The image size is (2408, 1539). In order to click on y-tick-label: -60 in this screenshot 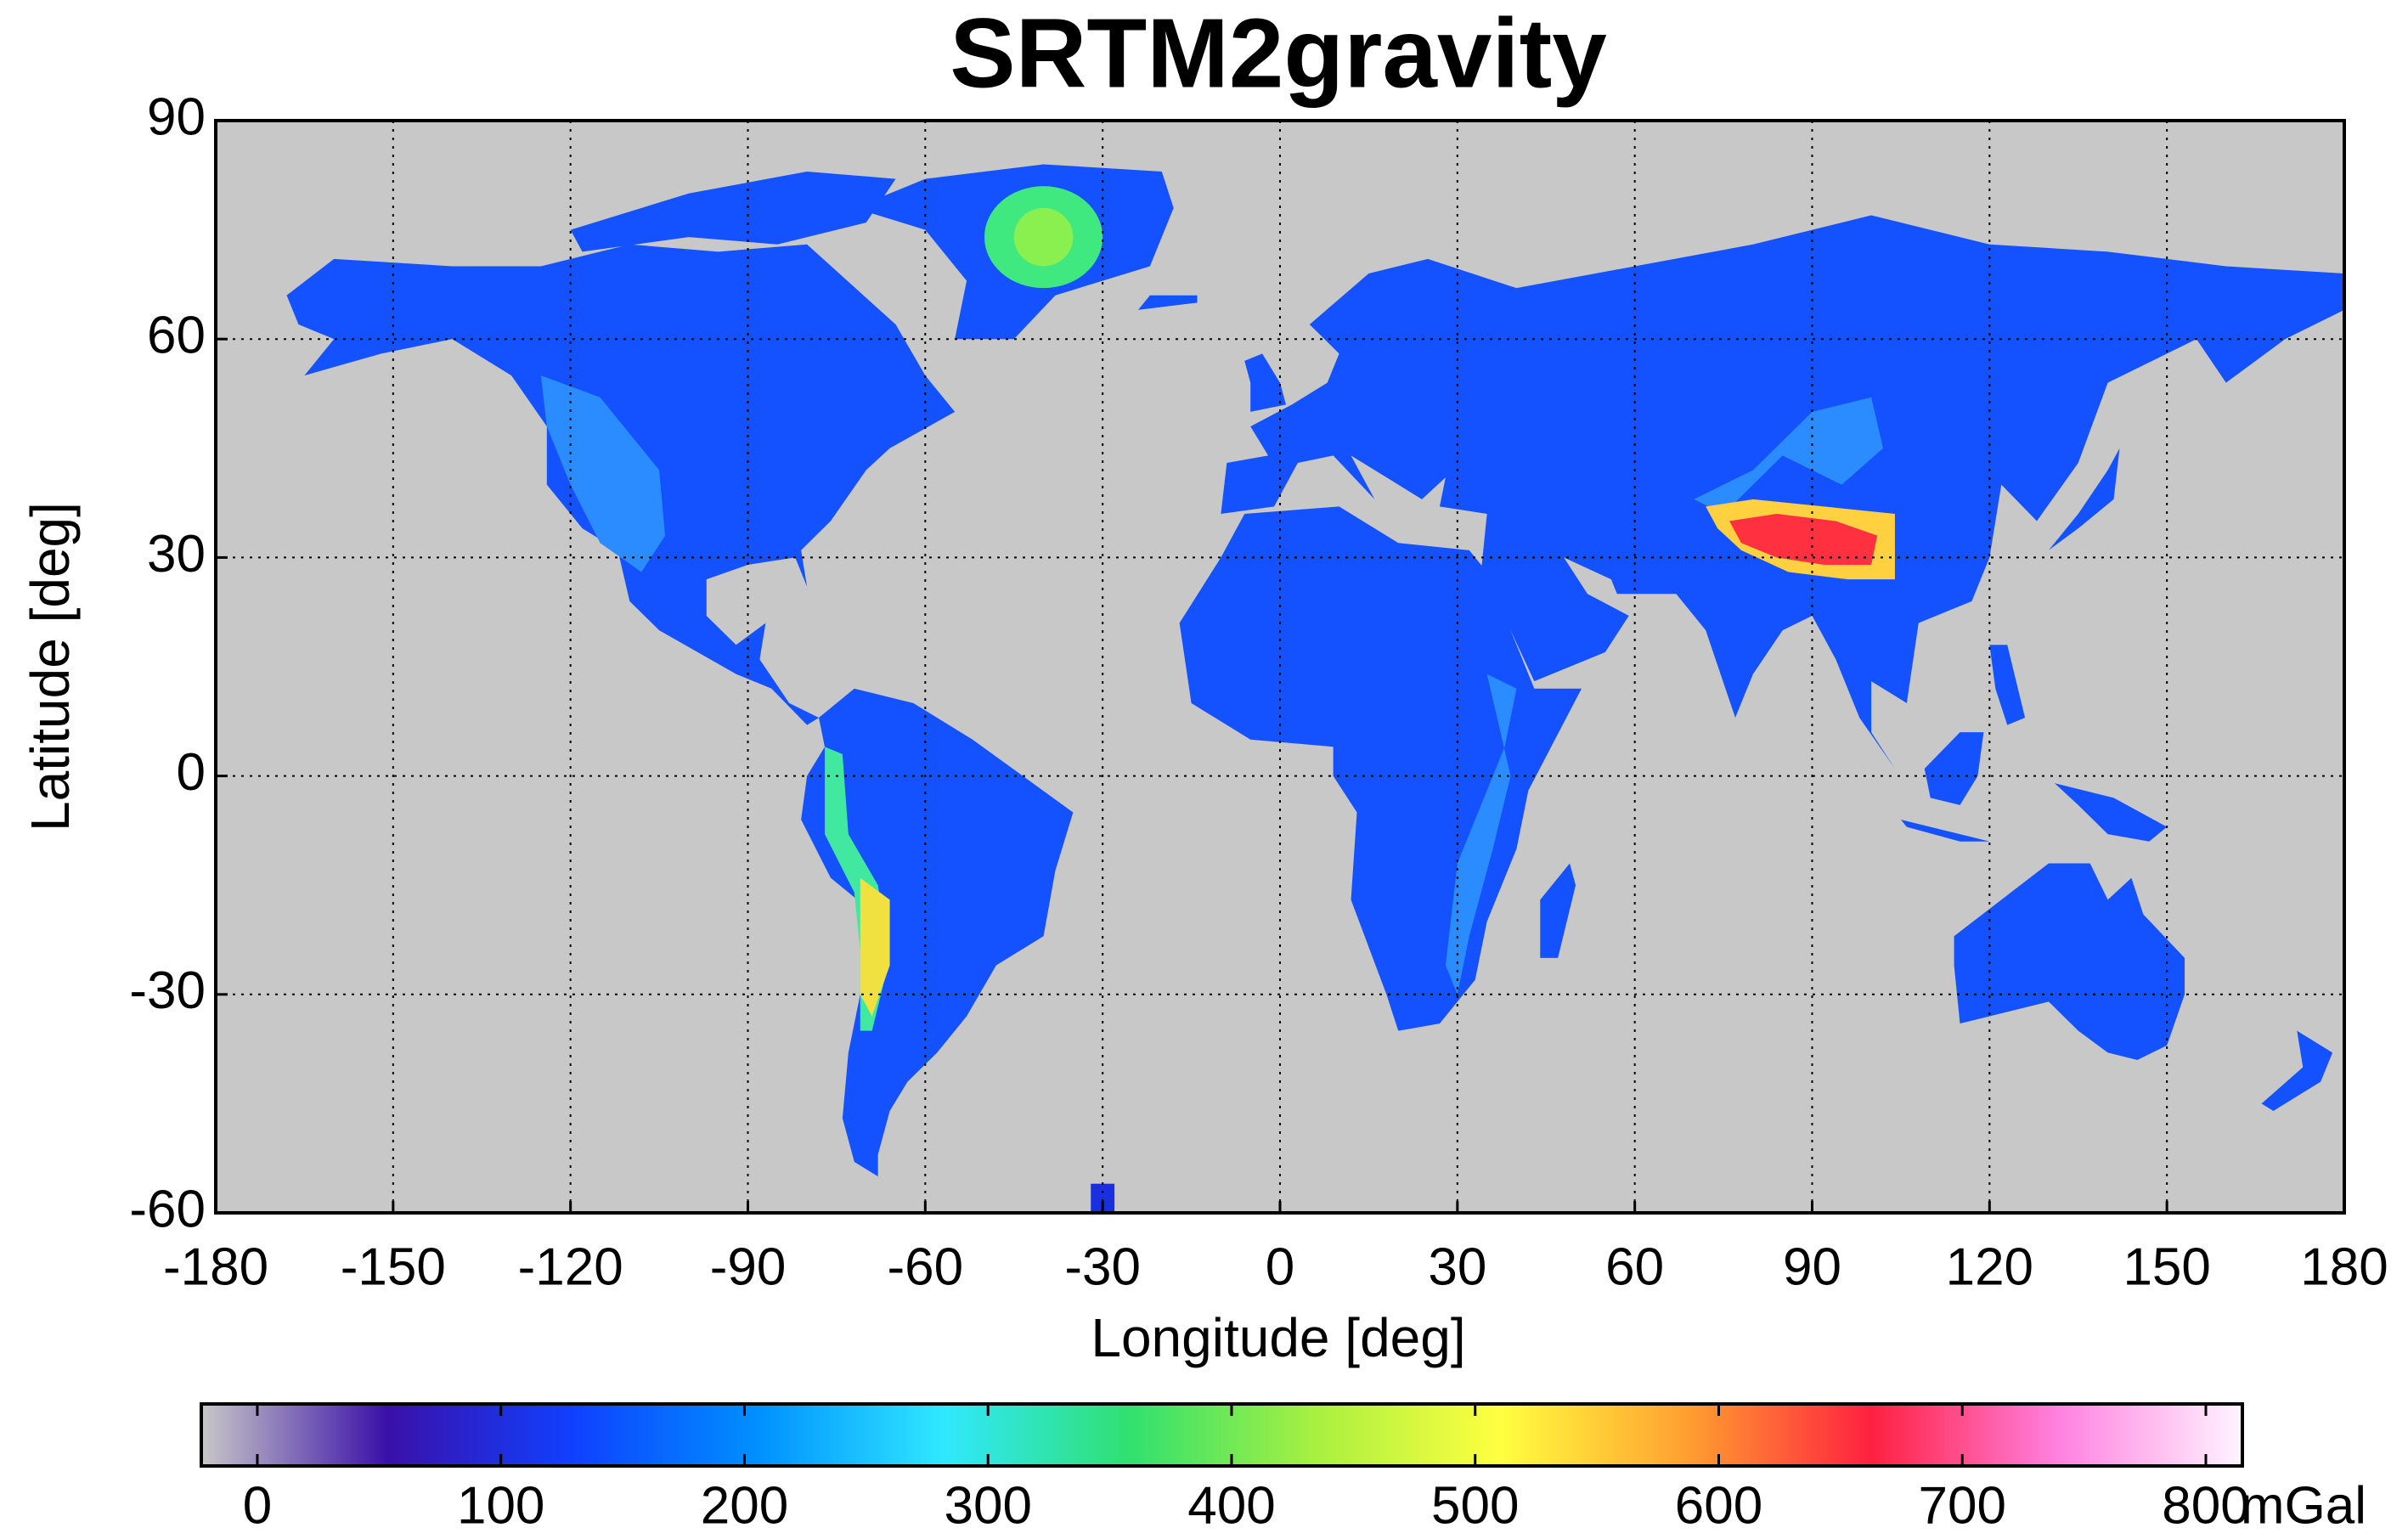, I will do `click(168, 1209)`.